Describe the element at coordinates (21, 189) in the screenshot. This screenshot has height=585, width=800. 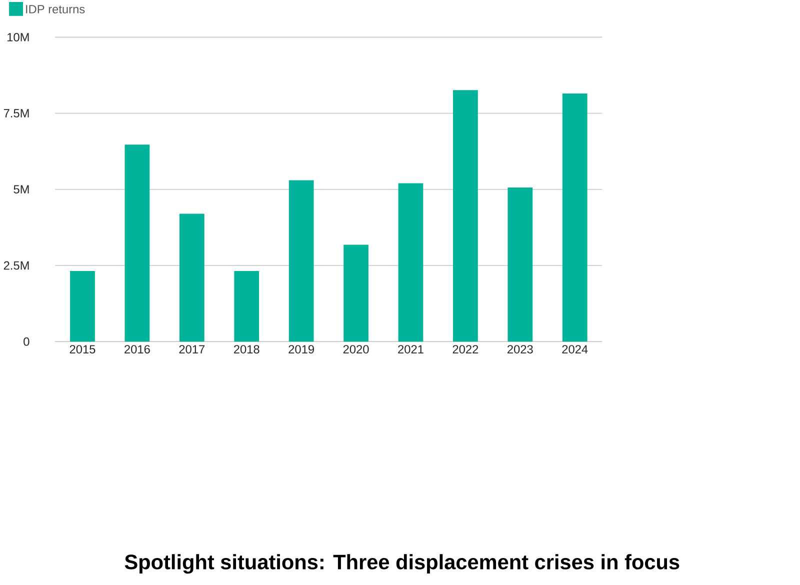
I see `y-tick-label: 5M` at that location.